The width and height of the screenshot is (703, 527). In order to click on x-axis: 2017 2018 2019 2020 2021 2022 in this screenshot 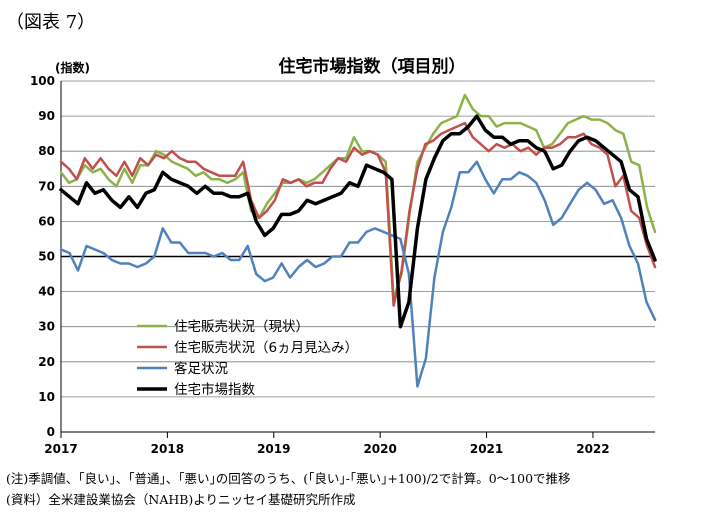, I will do `click(349, 443)`.